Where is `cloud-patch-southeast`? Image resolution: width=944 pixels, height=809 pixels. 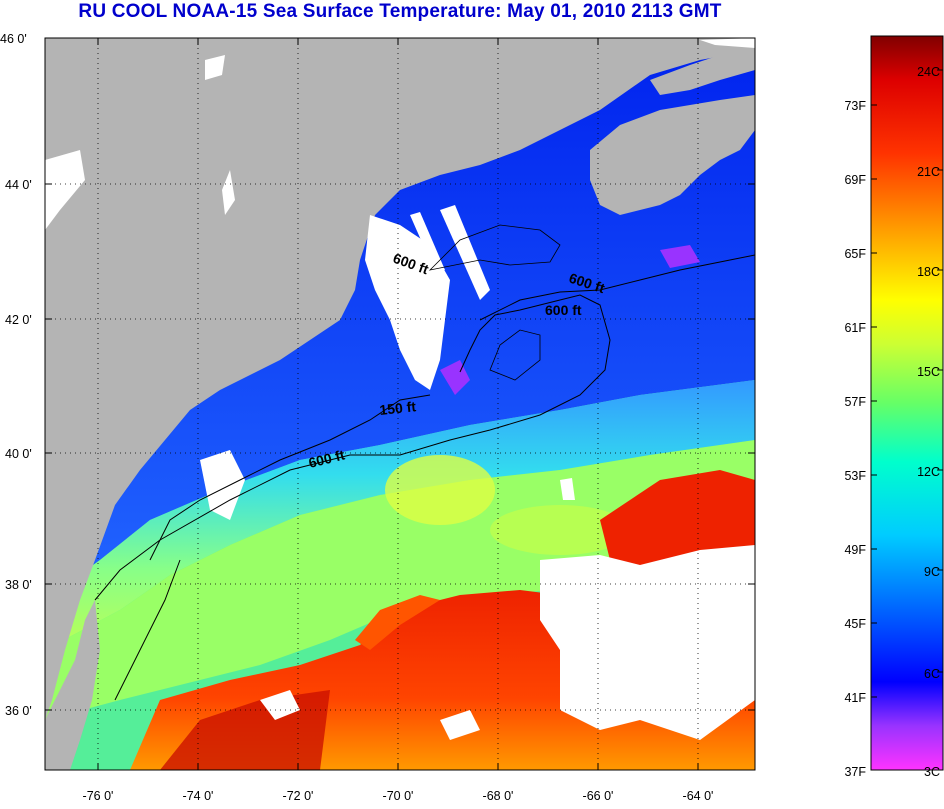
cloud-patch-southeast is located at coordinates (647, 642).